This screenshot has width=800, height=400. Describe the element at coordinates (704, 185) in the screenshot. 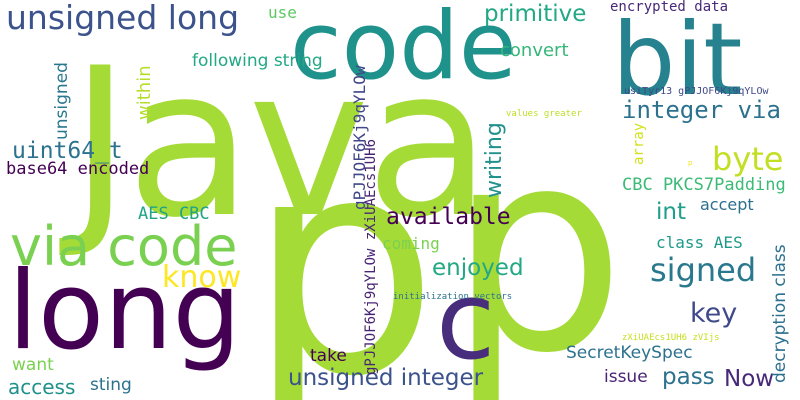

I see `word-cbc-pkcs7: CBC PKCS7Padding` at that location.